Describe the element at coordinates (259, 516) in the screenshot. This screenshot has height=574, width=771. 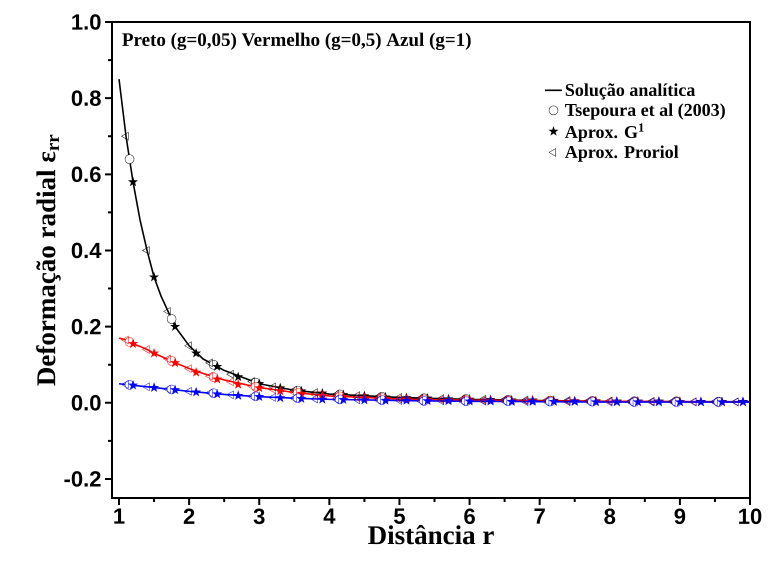
I see `x-tick-label: 3` at that location.